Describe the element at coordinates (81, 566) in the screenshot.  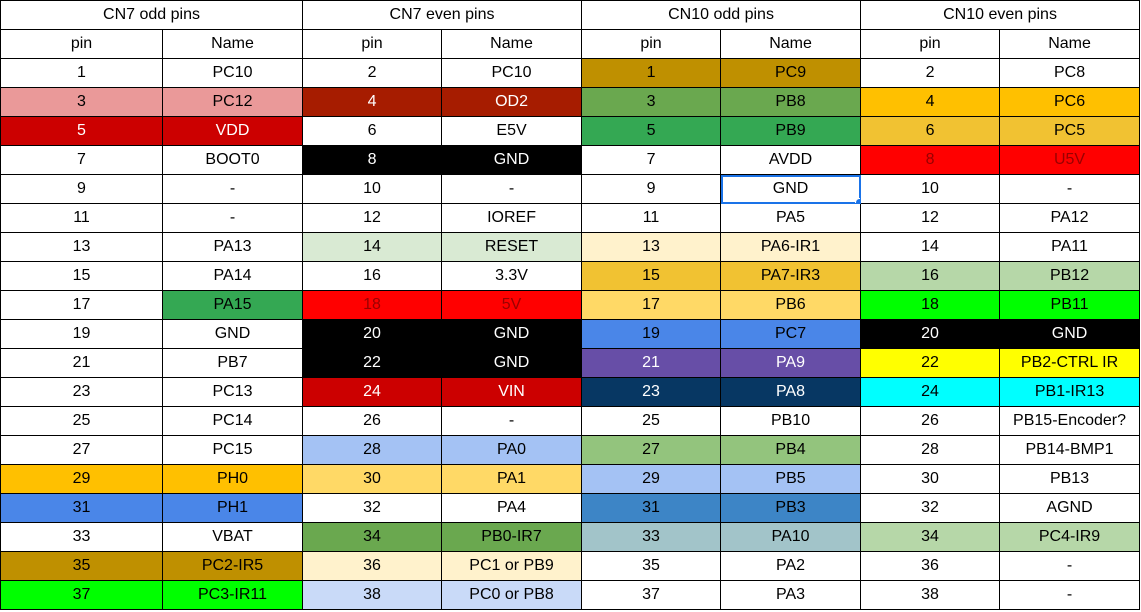
I see `pin-cell-cn7-odd: 35` at that location.